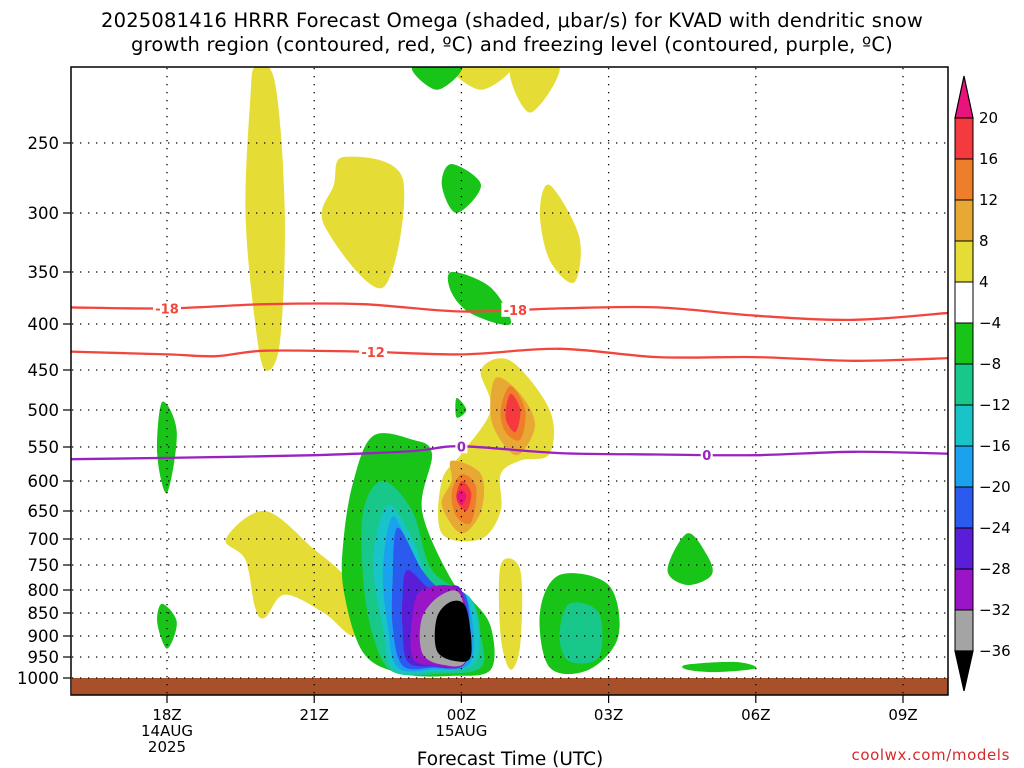 The image size is (1024, 768). Describe the element at coordinates (984, 241) in the screenshot. I see `colorbar-label: 8` at that location.